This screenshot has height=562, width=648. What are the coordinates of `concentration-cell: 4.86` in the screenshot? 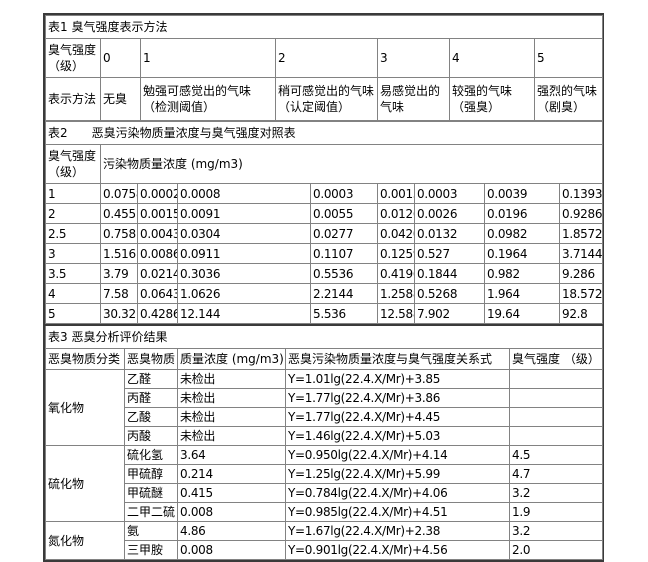 It's located at (231, 531).